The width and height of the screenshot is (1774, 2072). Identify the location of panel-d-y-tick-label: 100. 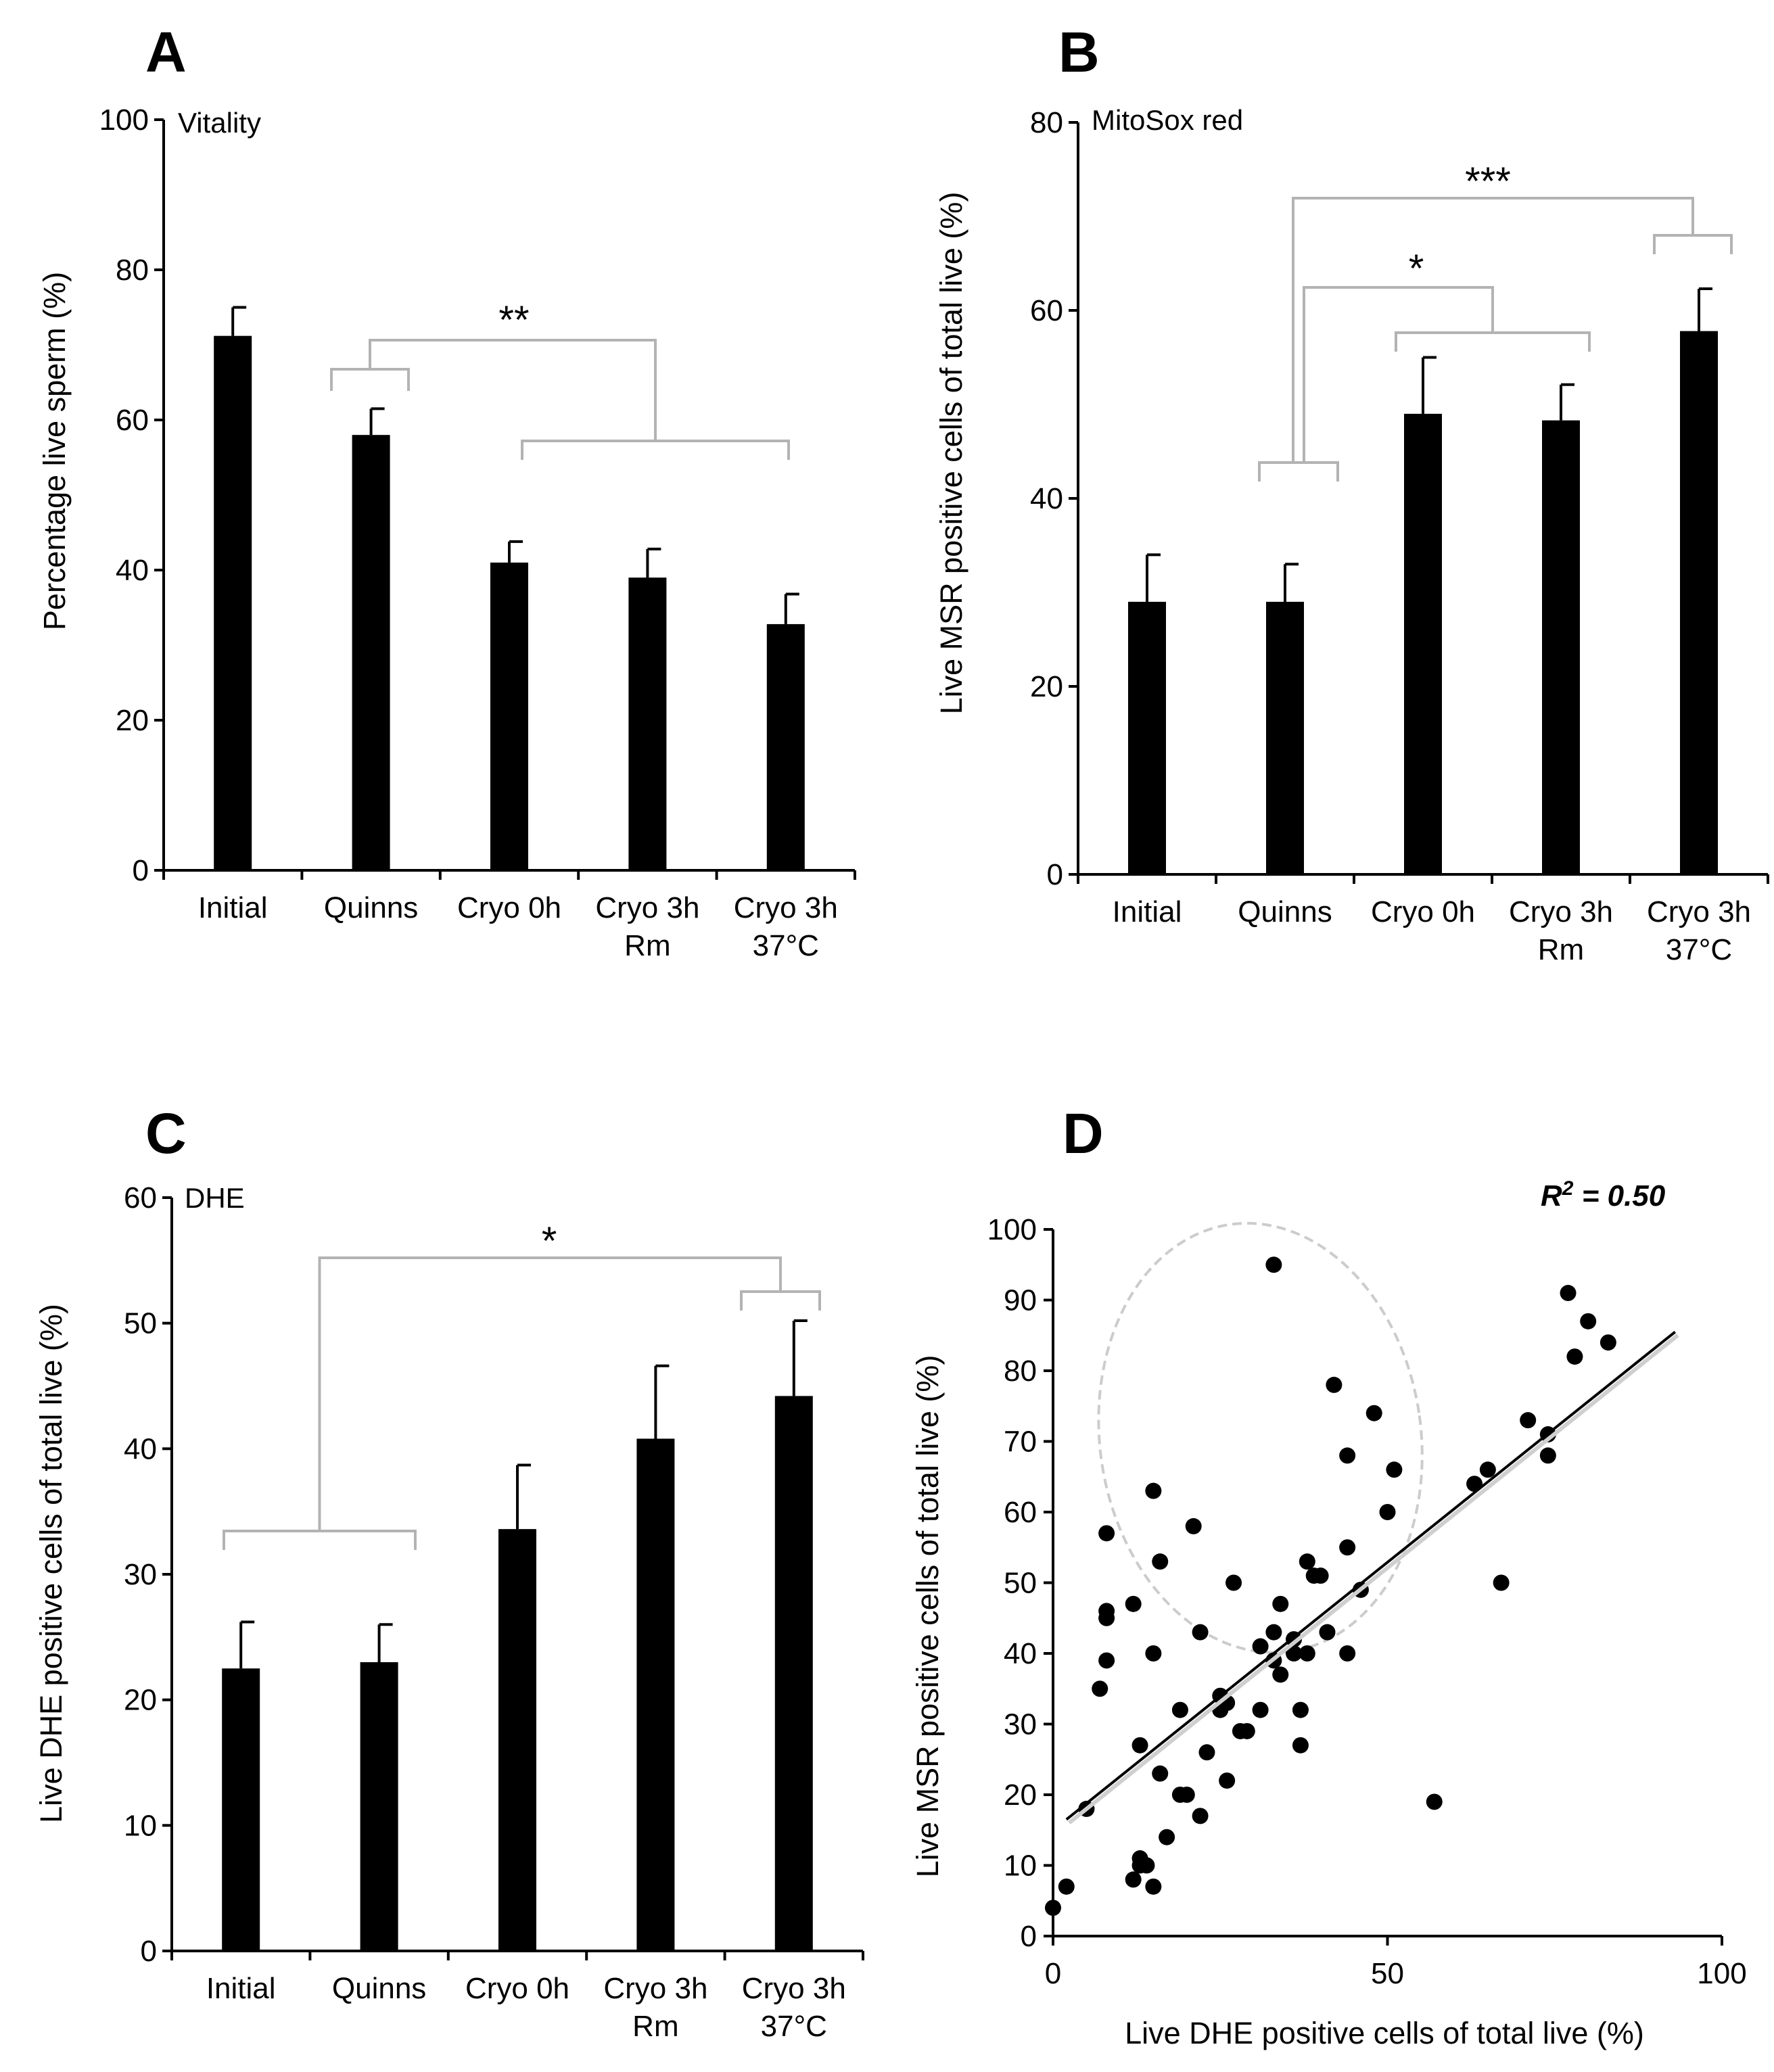
(1012, 1229).